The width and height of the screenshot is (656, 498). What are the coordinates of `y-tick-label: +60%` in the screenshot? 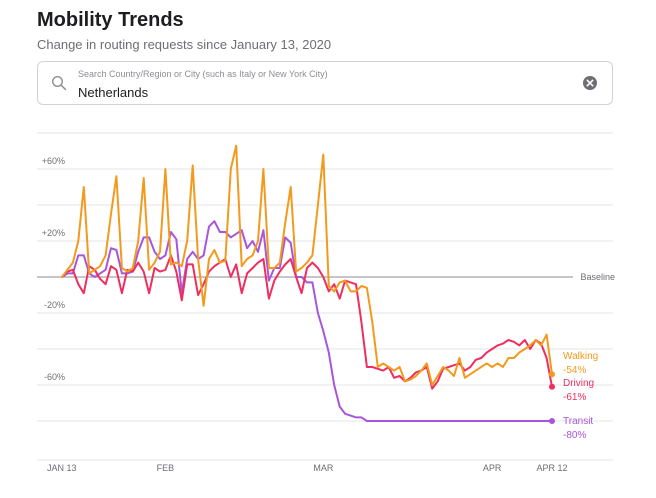 It's located at (53, 161).